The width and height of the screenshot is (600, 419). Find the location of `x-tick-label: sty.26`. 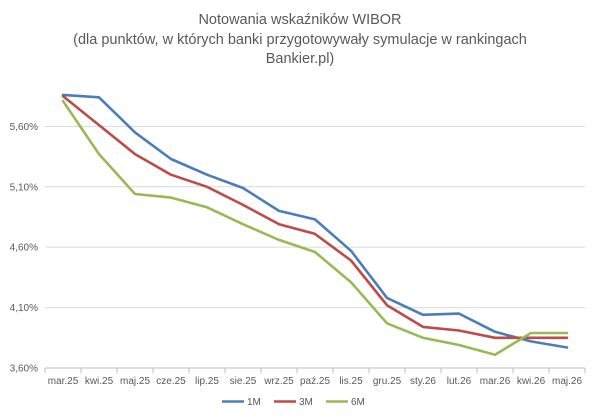

x-tick-label: sty.26 is located at coordinates (423, 381).